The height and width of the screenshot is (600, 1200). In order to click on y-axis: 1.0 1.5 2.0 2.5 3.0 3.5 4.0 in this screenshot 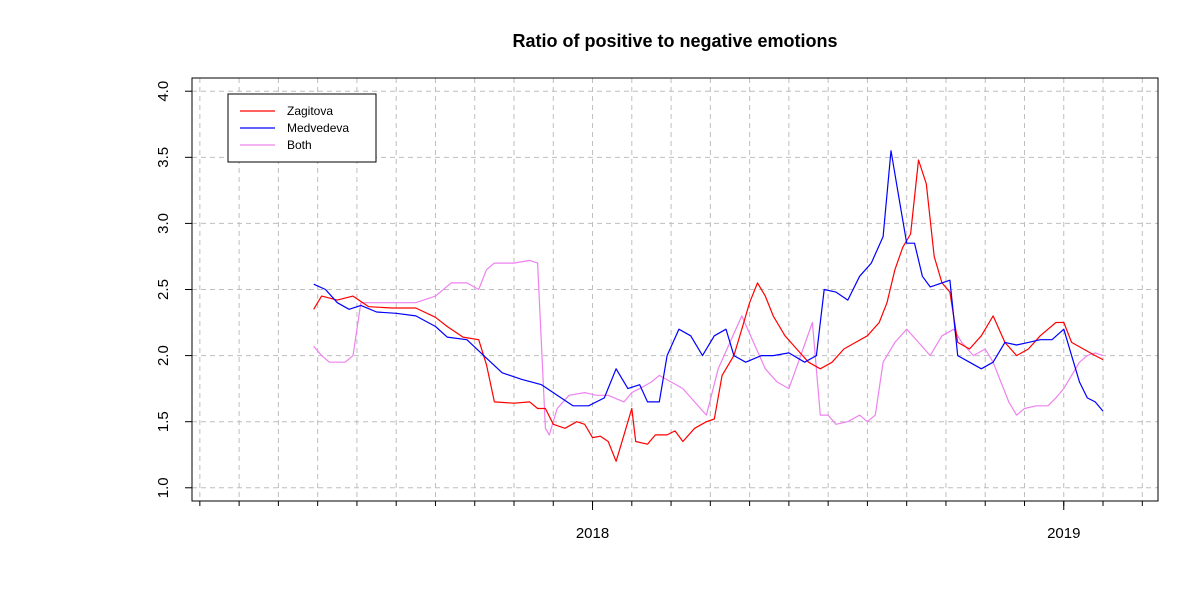, I will do `click(173, 289)`.